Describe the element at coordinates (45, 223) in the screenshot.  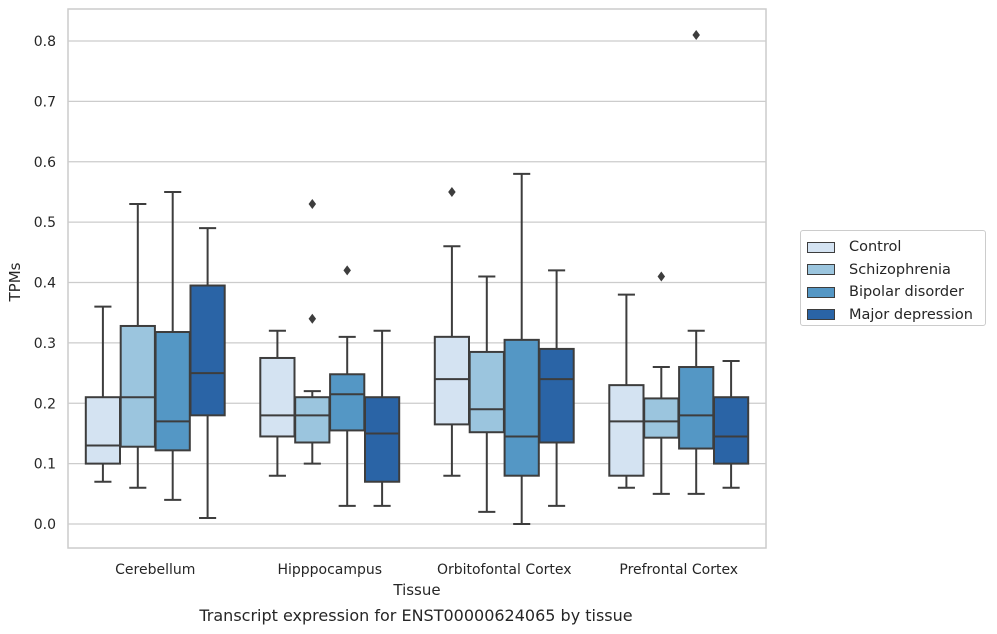
I see `y-tick-label: 0.5` at that location.